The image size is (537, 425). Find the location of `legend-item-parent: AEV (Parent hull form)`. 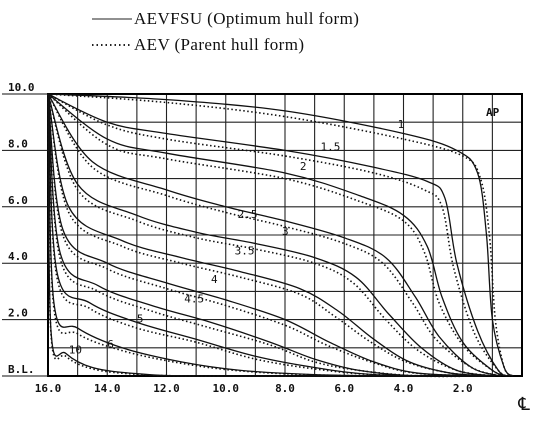

legend-item-parent: AEV (Parent hull form) is located at coordinates (225, 45).